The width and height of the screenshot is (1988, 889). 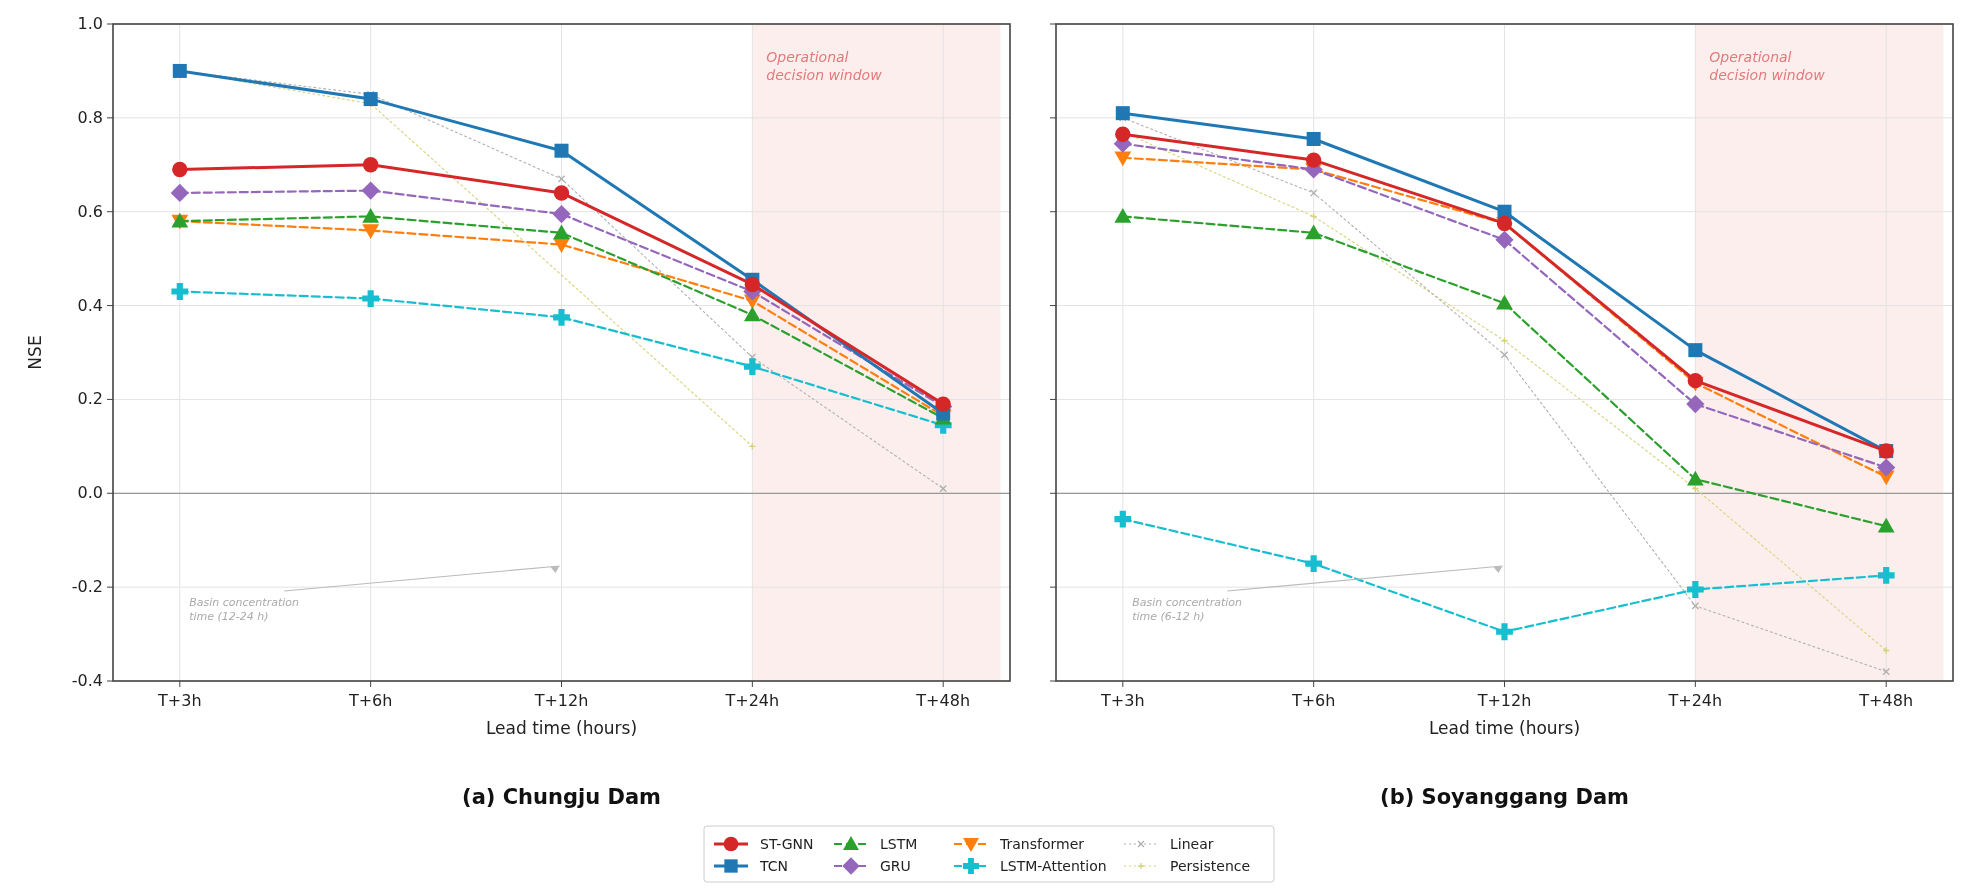 What do you see at coordinates (90, 117) in the screenshot?
I see `y-tick-label: 0.8` at bounding box center [90, 117].